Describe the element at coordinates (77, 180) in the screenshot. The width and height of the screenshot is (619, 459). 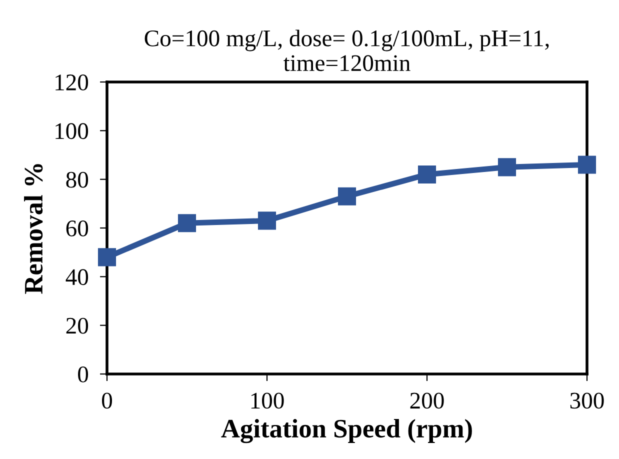
I see `y-tick-label: 80` at that location.